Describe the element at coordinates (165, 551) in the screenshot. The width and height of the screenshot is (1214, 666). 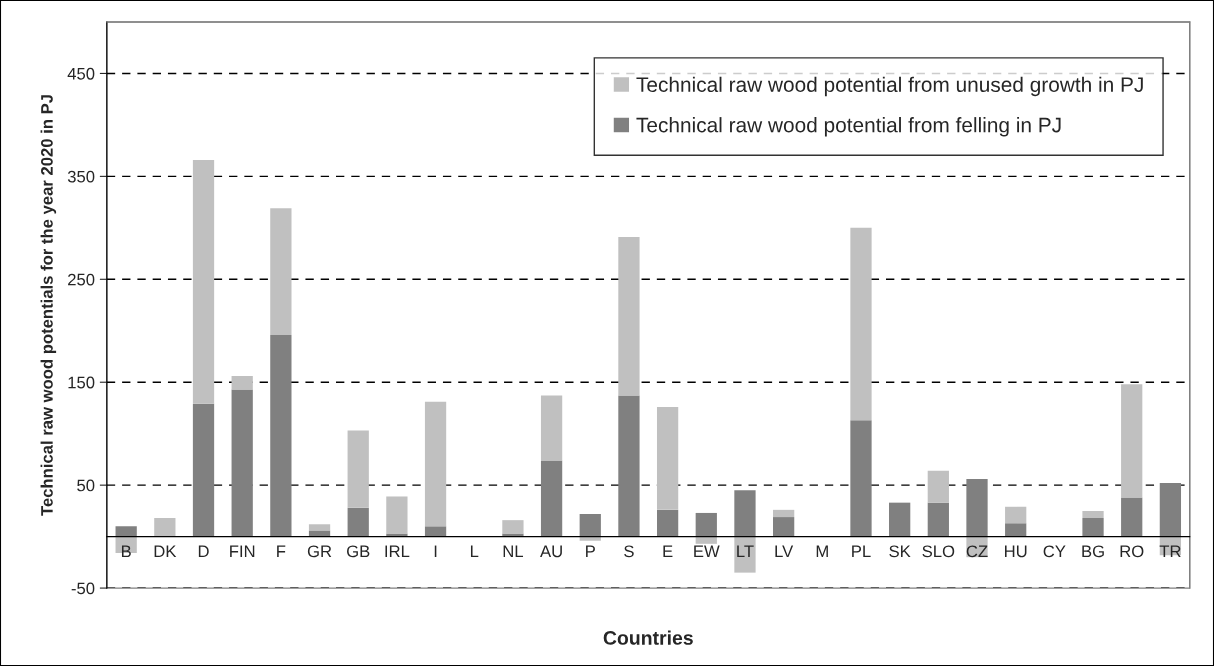
I see `x-tick-label: DK` at that location.